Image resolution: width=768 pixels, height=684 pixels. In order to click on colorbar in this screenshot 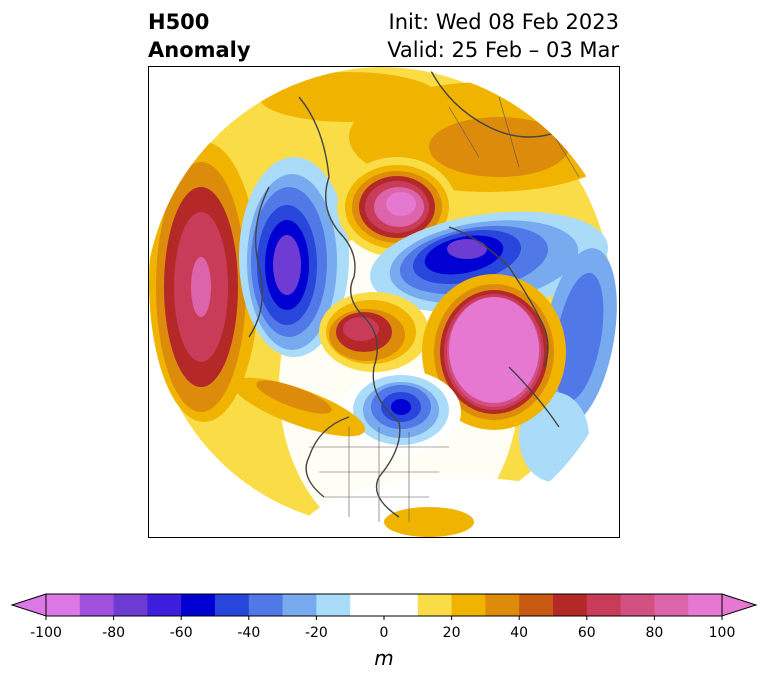, I will do `click(384, 606)`.